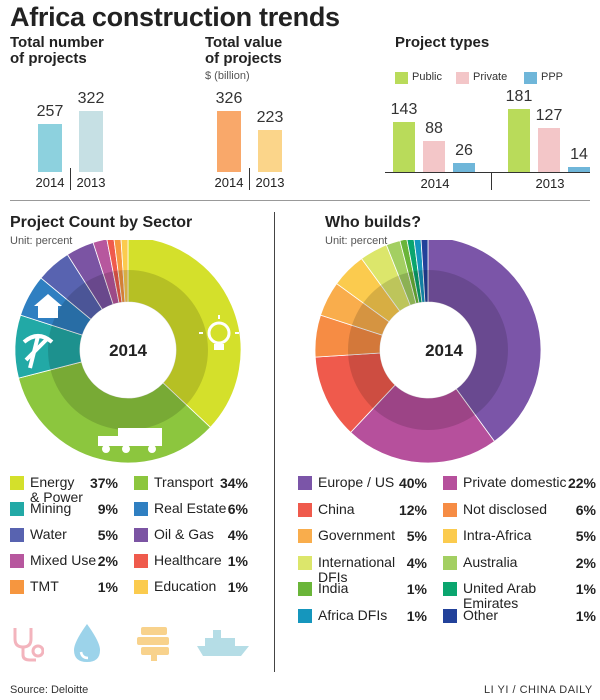 This screenshot has height=700, width=600. What do you see at coordinates (442, 42) in the screenshot?
I see `project-types-title: Project types` at bounding box center [442, 42].